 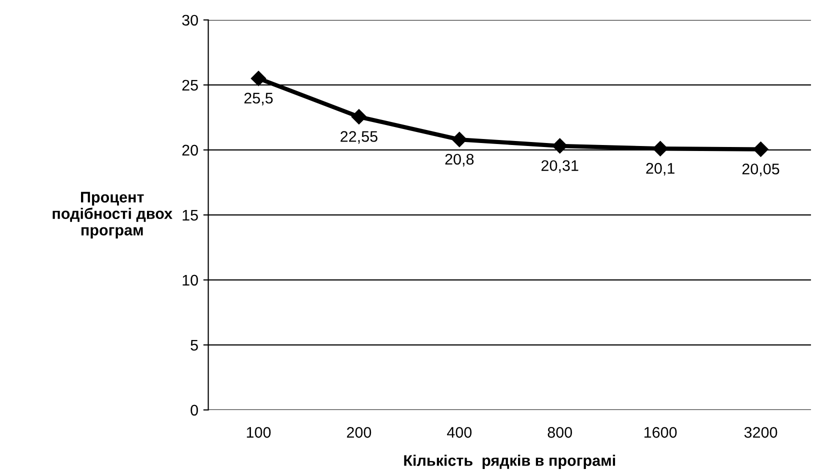 What do you see at coordinates (660, 169) in the screenshot?
I see `data-label: 20,1` at bounding box center [660, 169].